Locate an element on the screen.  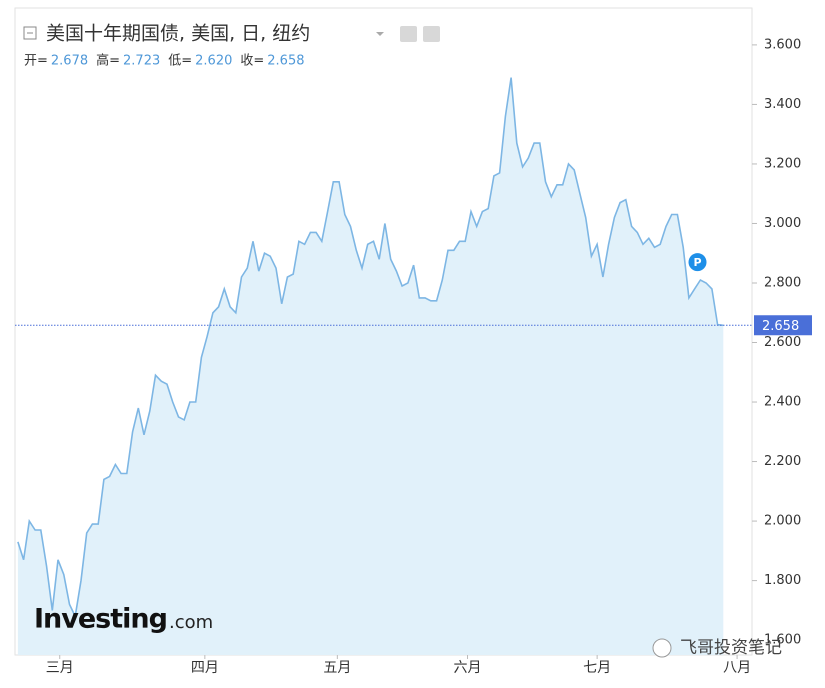
y-tick-label: 2.600 is located at coordinates (782, 342).